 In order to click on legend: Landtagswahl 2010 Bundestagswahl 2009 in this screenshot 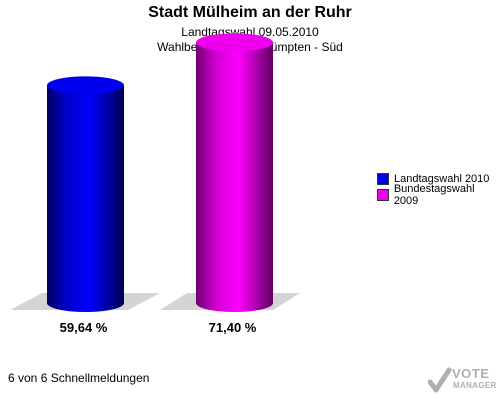, I will do `click(438, 189)`.